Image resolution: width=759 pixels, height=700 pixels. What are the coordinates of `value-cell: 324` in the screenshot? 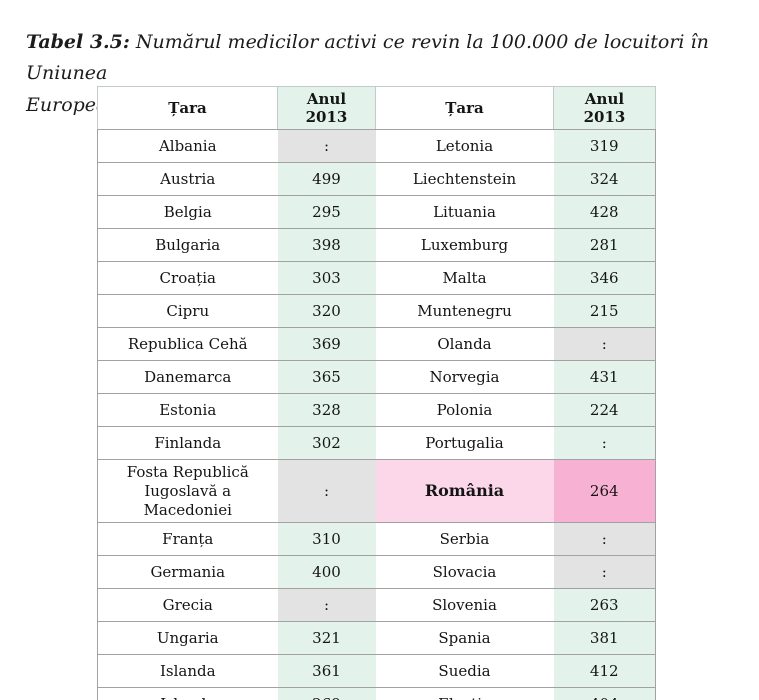 It's located at (604, 179).